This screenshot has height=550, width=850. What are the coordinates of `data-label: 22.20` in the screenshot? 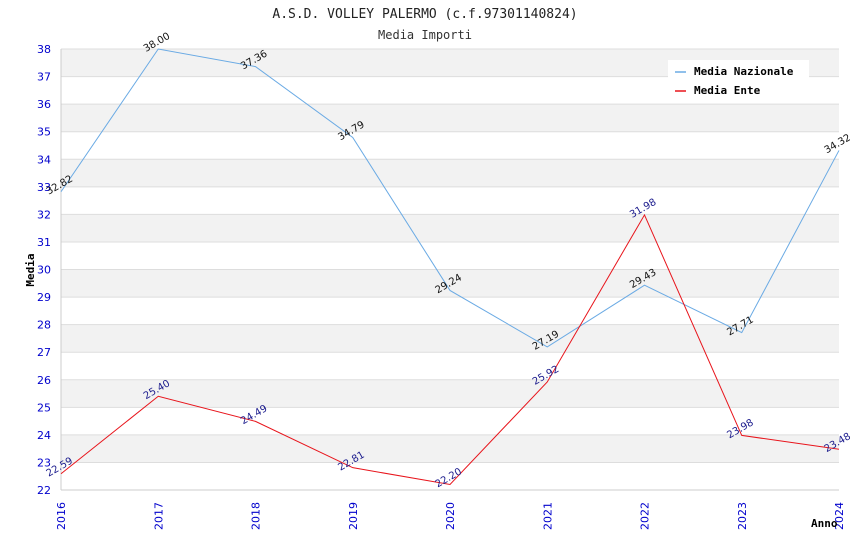 It's located at (449, 478).